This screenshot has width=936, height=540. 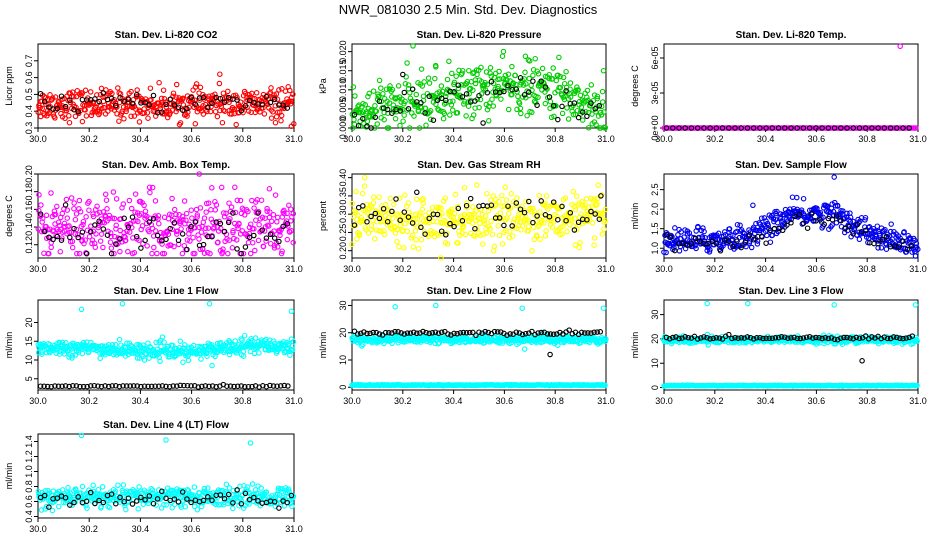 What do you see at coordinates (606, 139) in the screenshot?
I see `x-tick-label: 31.0` at bounding box center [606, 139].